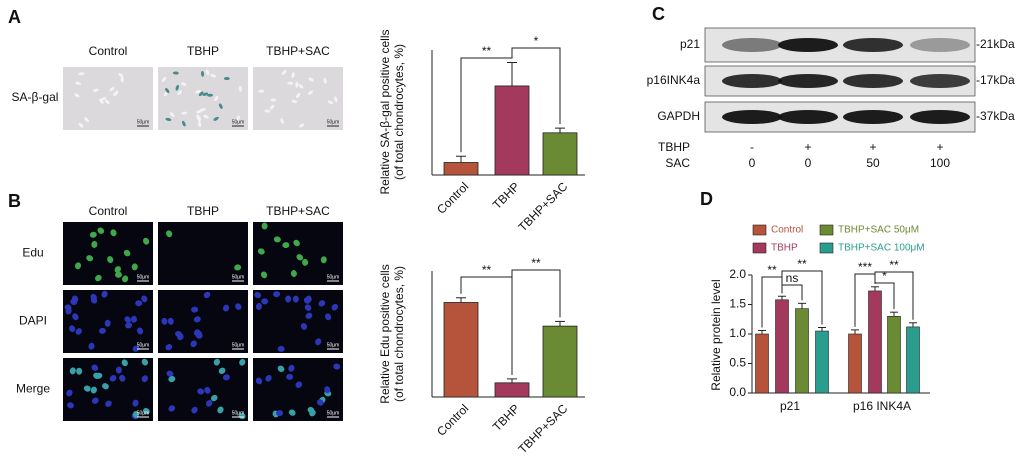 This screenshot has width=1020, height=457. I want to click on y-axis-label: Relative protein level, so click(716, 334).